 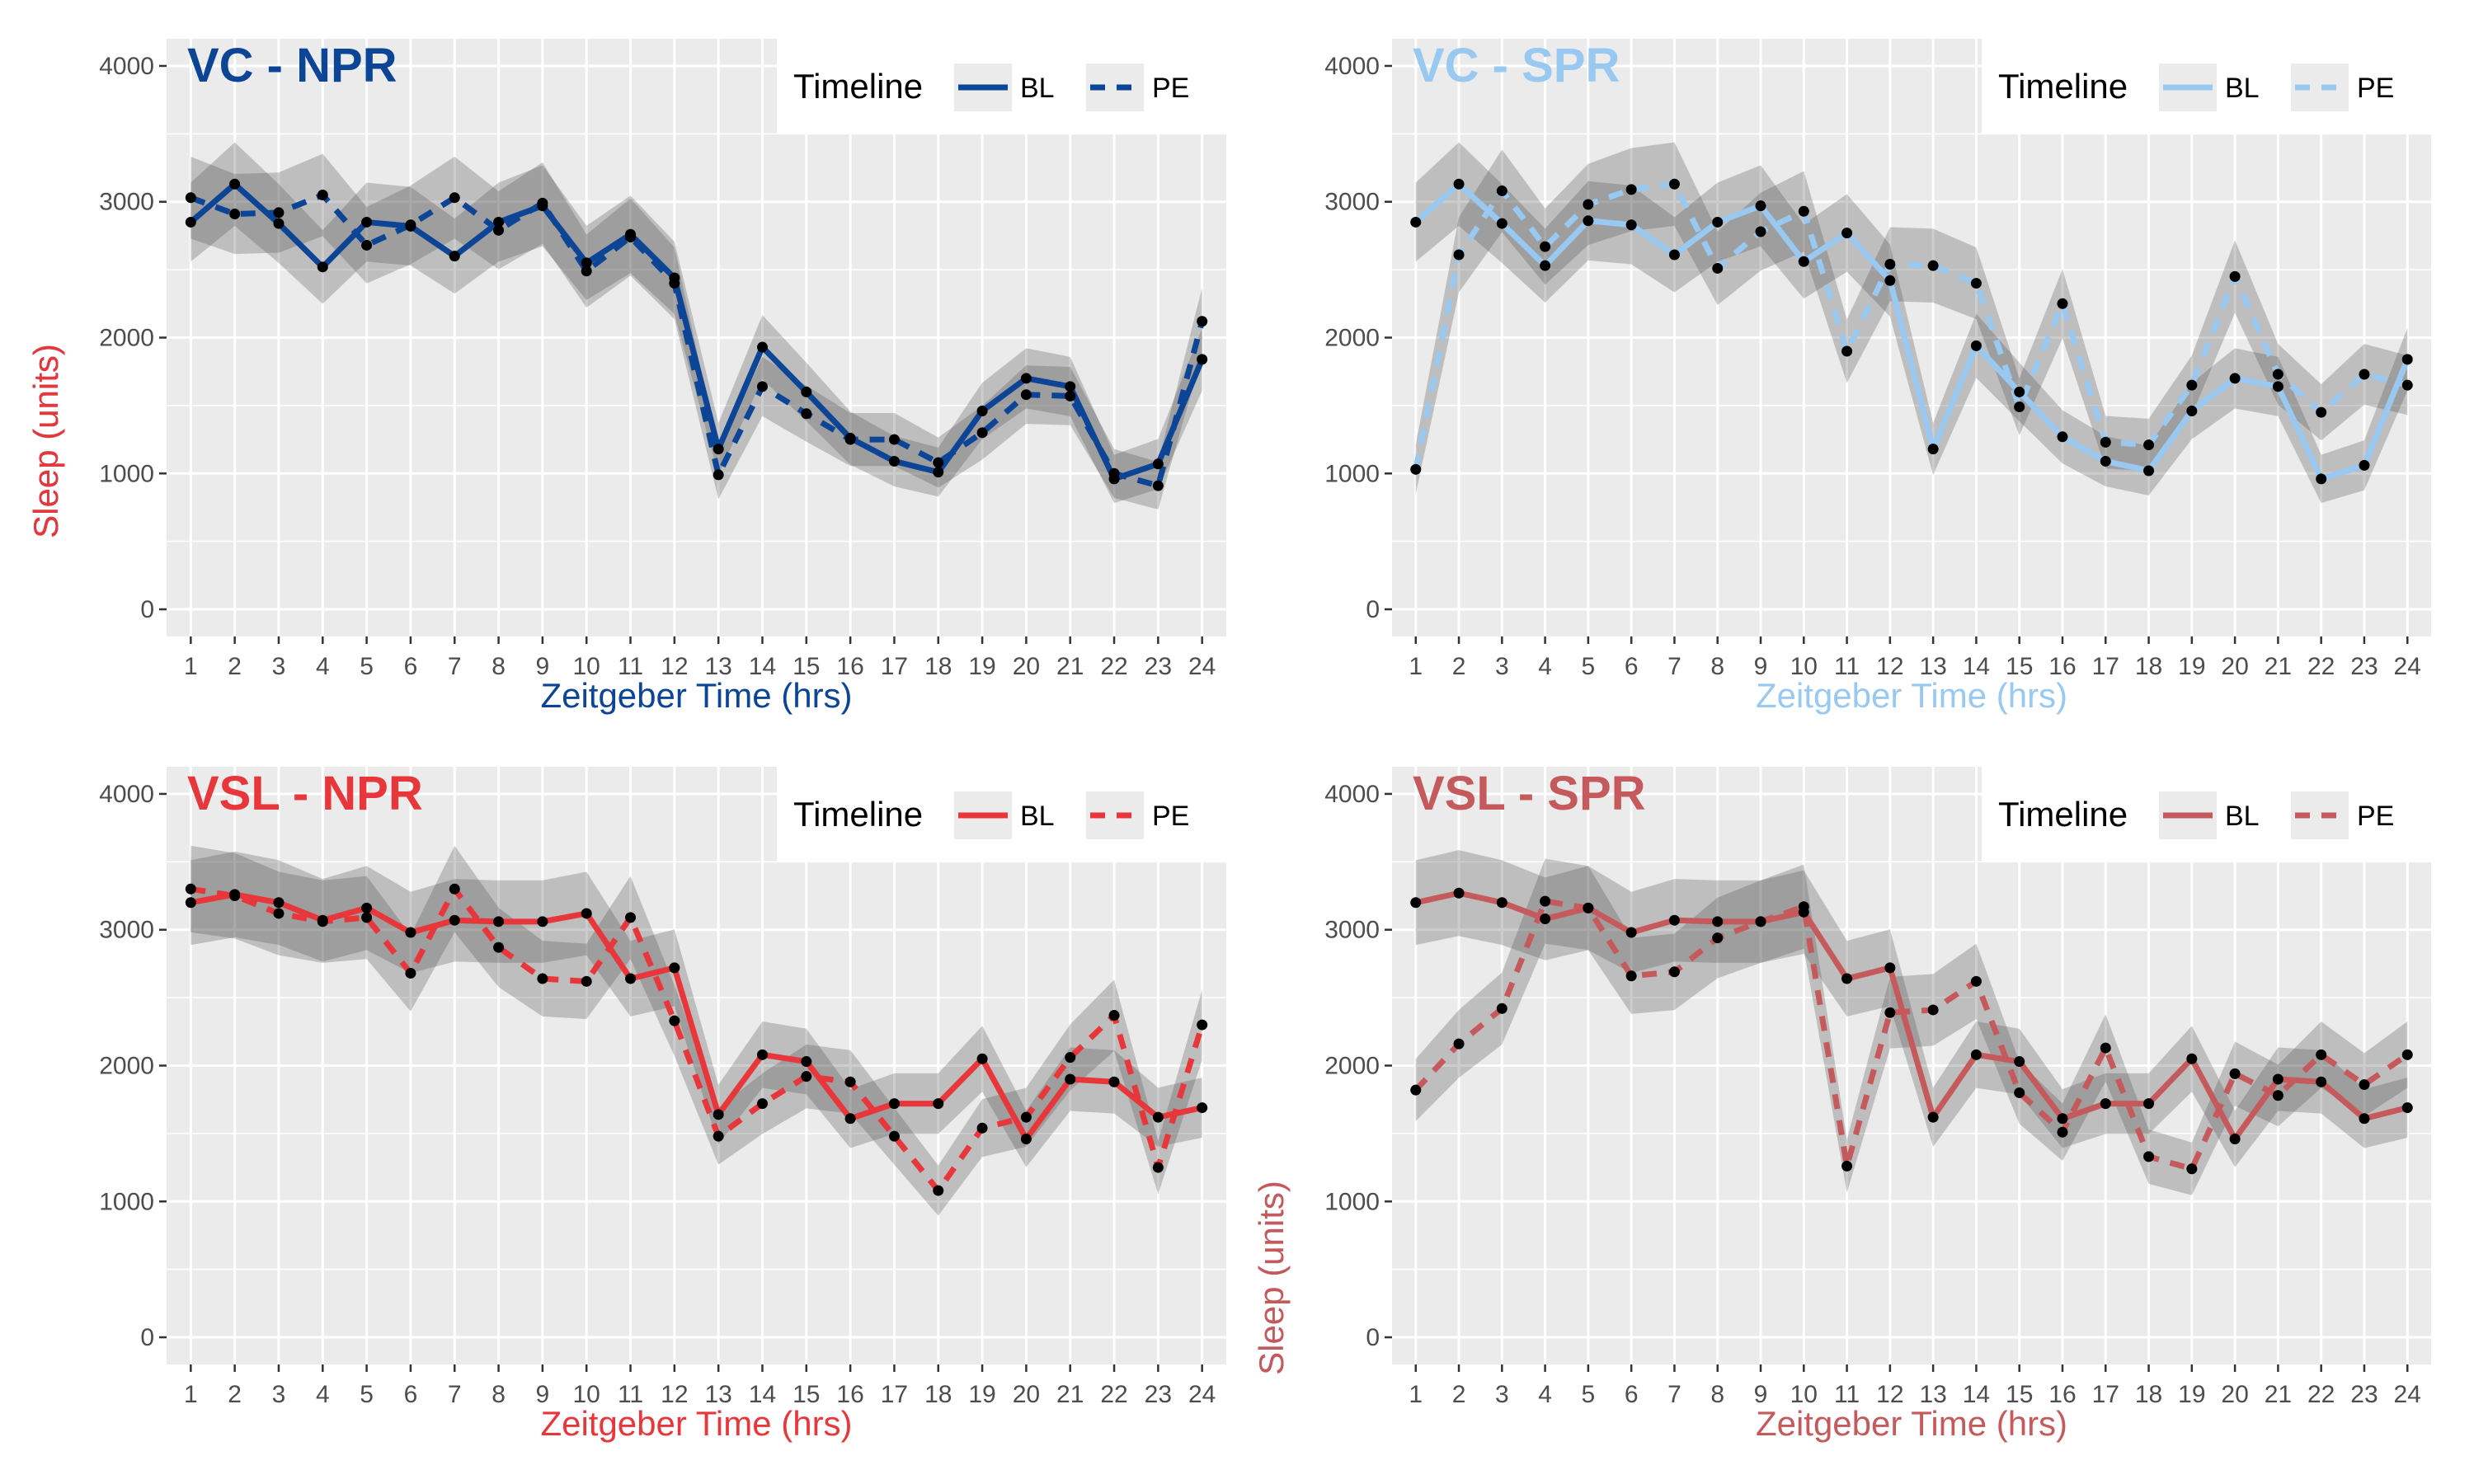 I want to click on confidence-band-PE, so click(x=696, y=331).